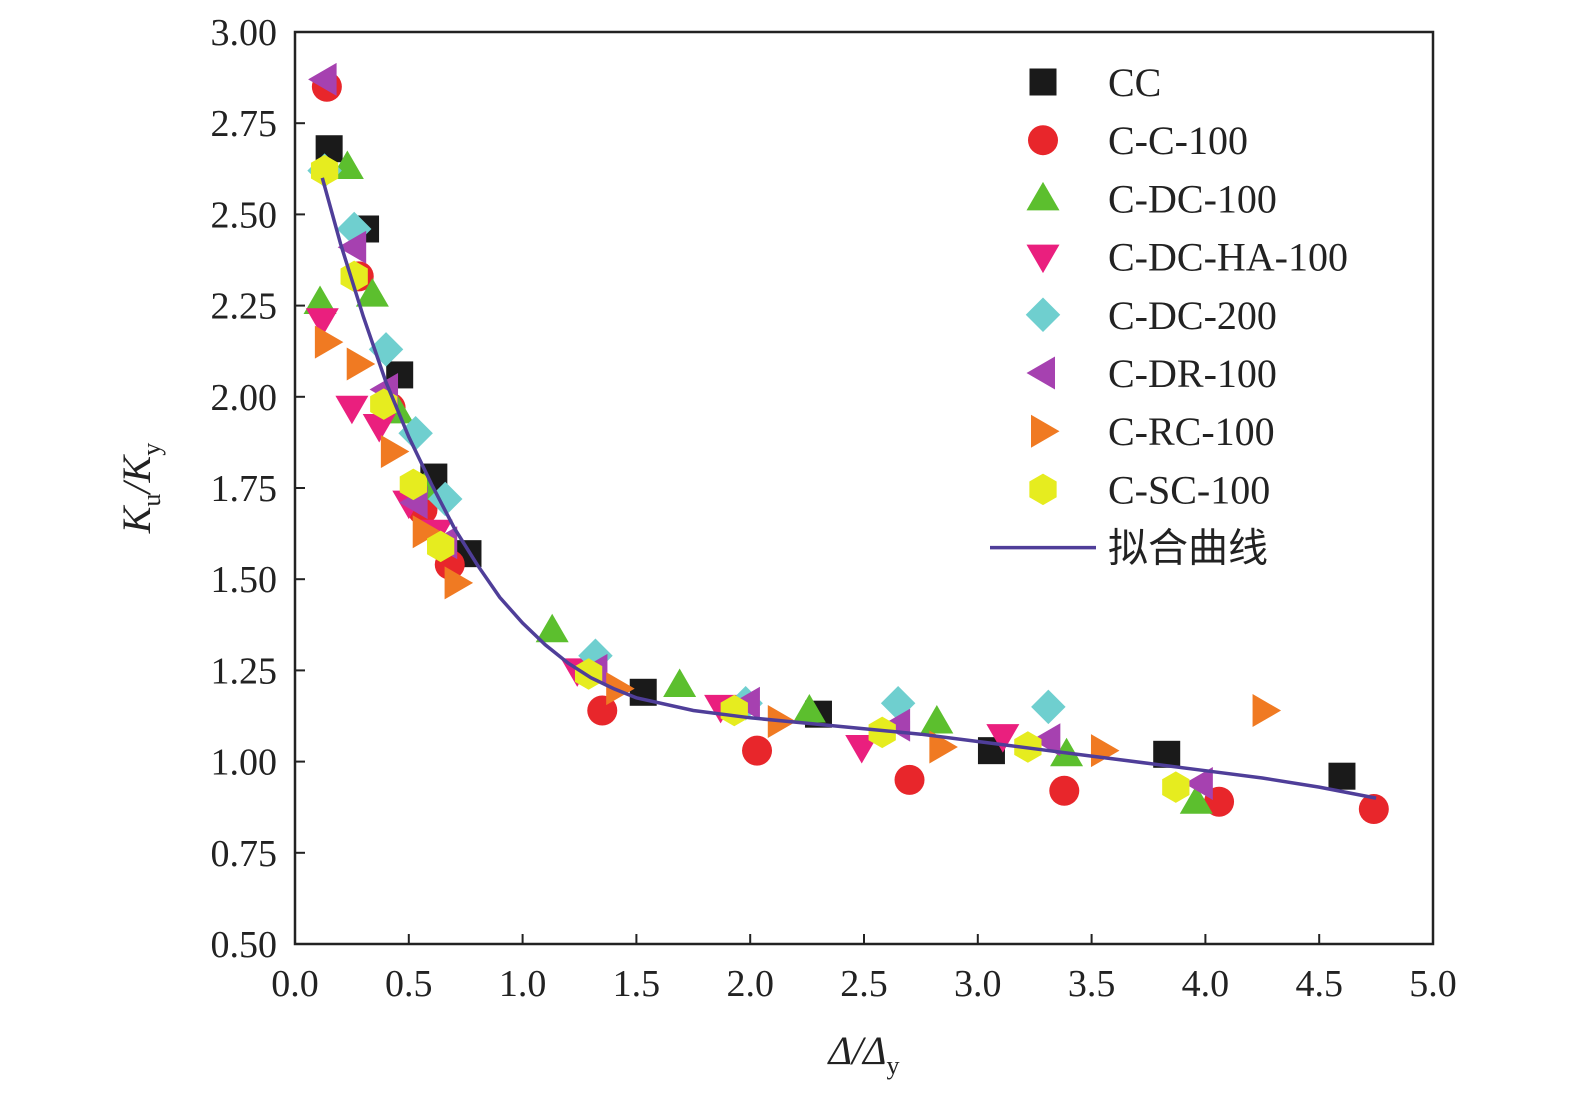  What do you see at coordinates (978, 984) in the screenshot?
I see `x-tick-label: 3.0` at bounding box center [978, 984].